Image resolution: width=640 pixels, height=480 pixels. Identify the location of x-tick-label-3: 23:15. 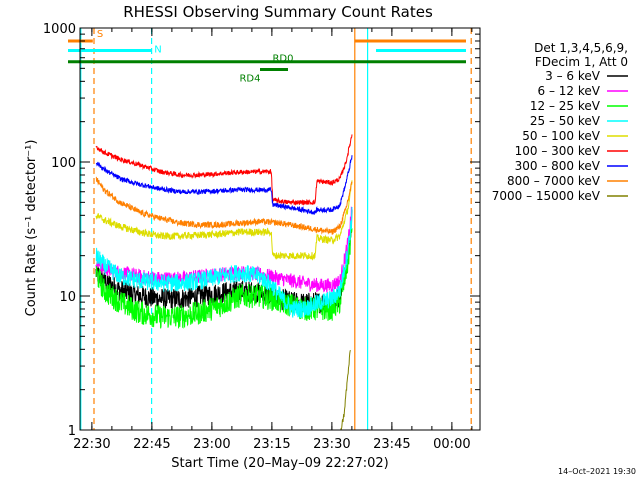
(271, 444).